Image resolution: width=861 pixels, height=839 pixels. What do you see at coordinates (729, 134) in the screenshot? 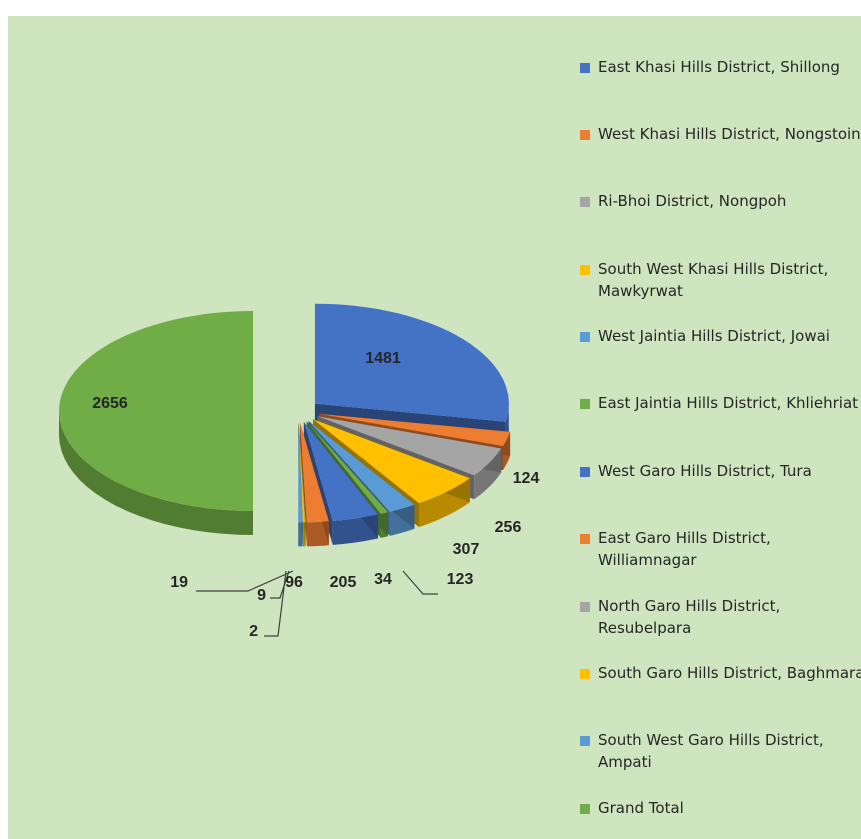
I see `legend-label: West Khasi Hills District, Nongstoin` at bounding box center [729, 134].